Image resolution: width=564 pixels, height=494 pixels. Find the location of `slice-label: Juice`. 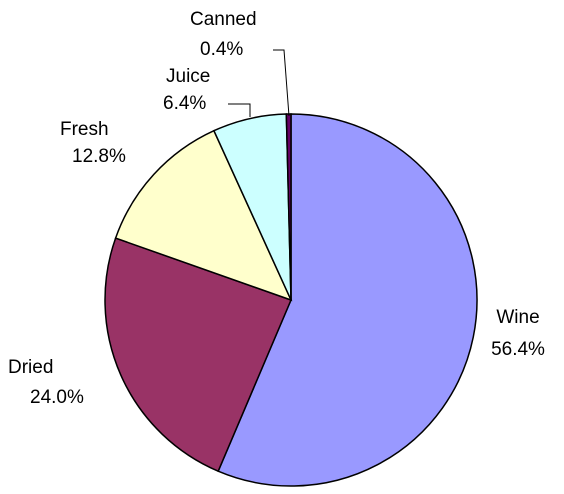

slice-label: Juice is located at coordinates (188, 76).